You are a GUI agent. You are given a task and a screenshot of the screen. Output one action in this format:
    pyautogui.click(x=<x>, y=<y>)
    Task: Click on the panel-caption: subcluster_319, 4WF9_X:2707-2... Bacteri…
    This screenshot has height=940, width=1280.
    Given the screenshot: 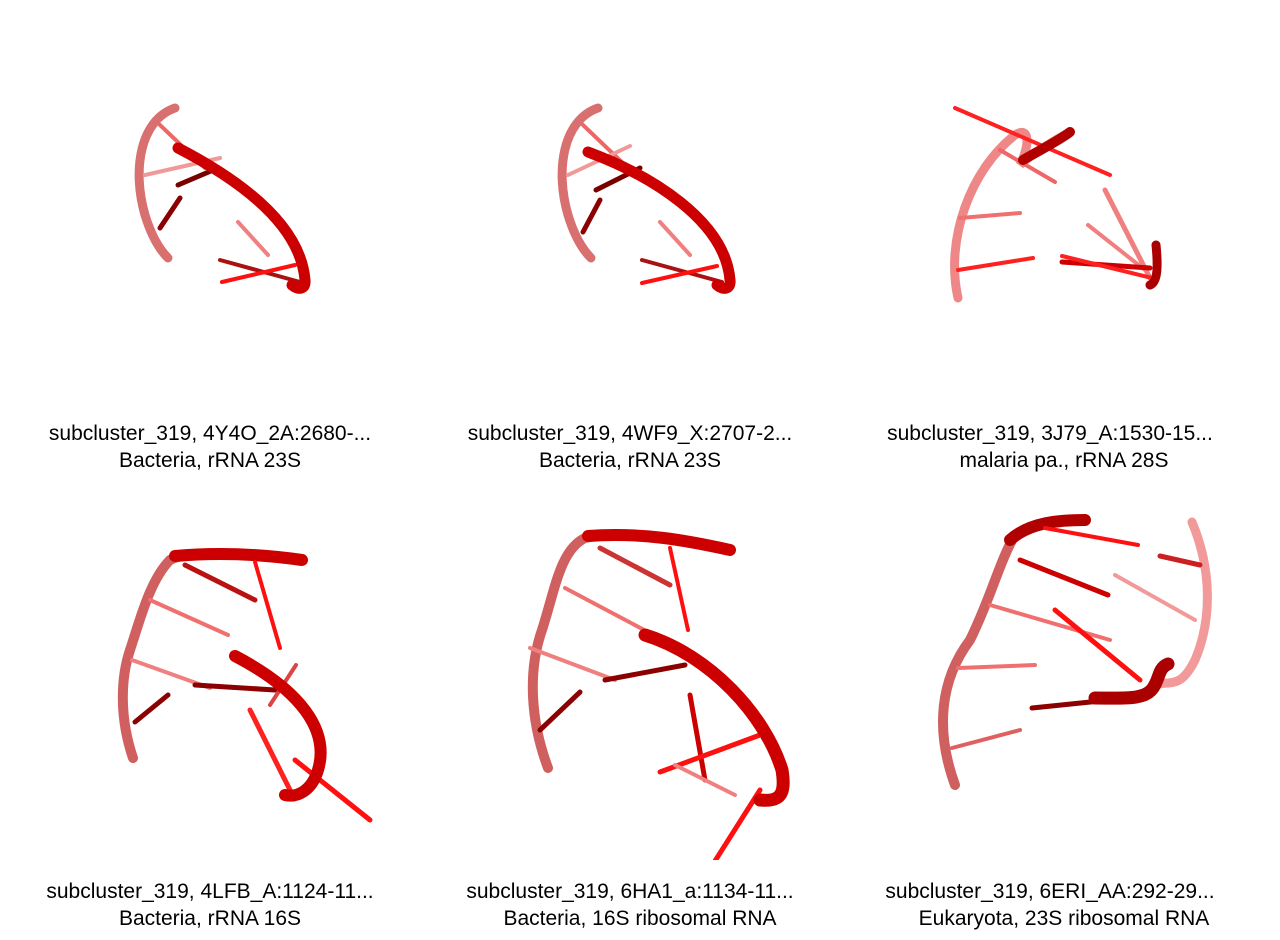 What is the action you would take?
    pyautogui.click(x=630, y=447)
    